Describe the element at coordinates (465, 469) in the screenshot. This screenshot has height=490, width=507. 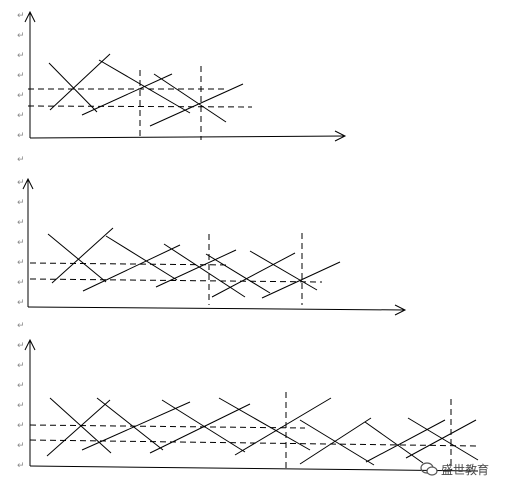
I see `watermark-text: 盛世教育` at that location.